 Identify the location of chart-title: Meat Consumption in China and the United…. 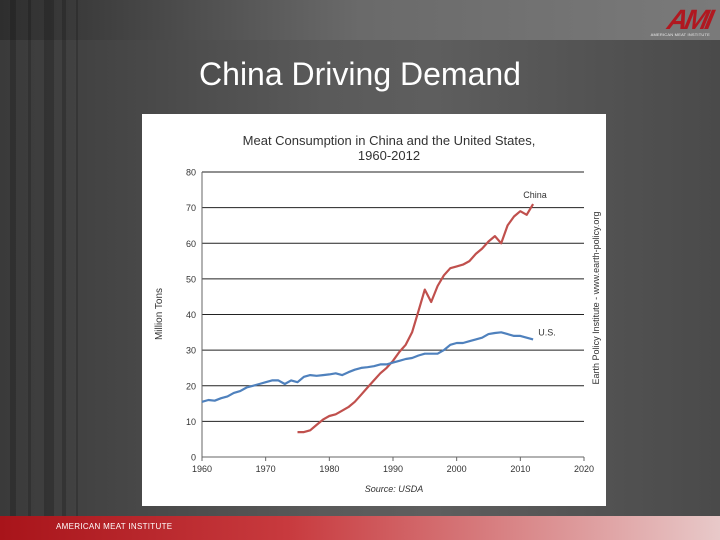
(389, 140).